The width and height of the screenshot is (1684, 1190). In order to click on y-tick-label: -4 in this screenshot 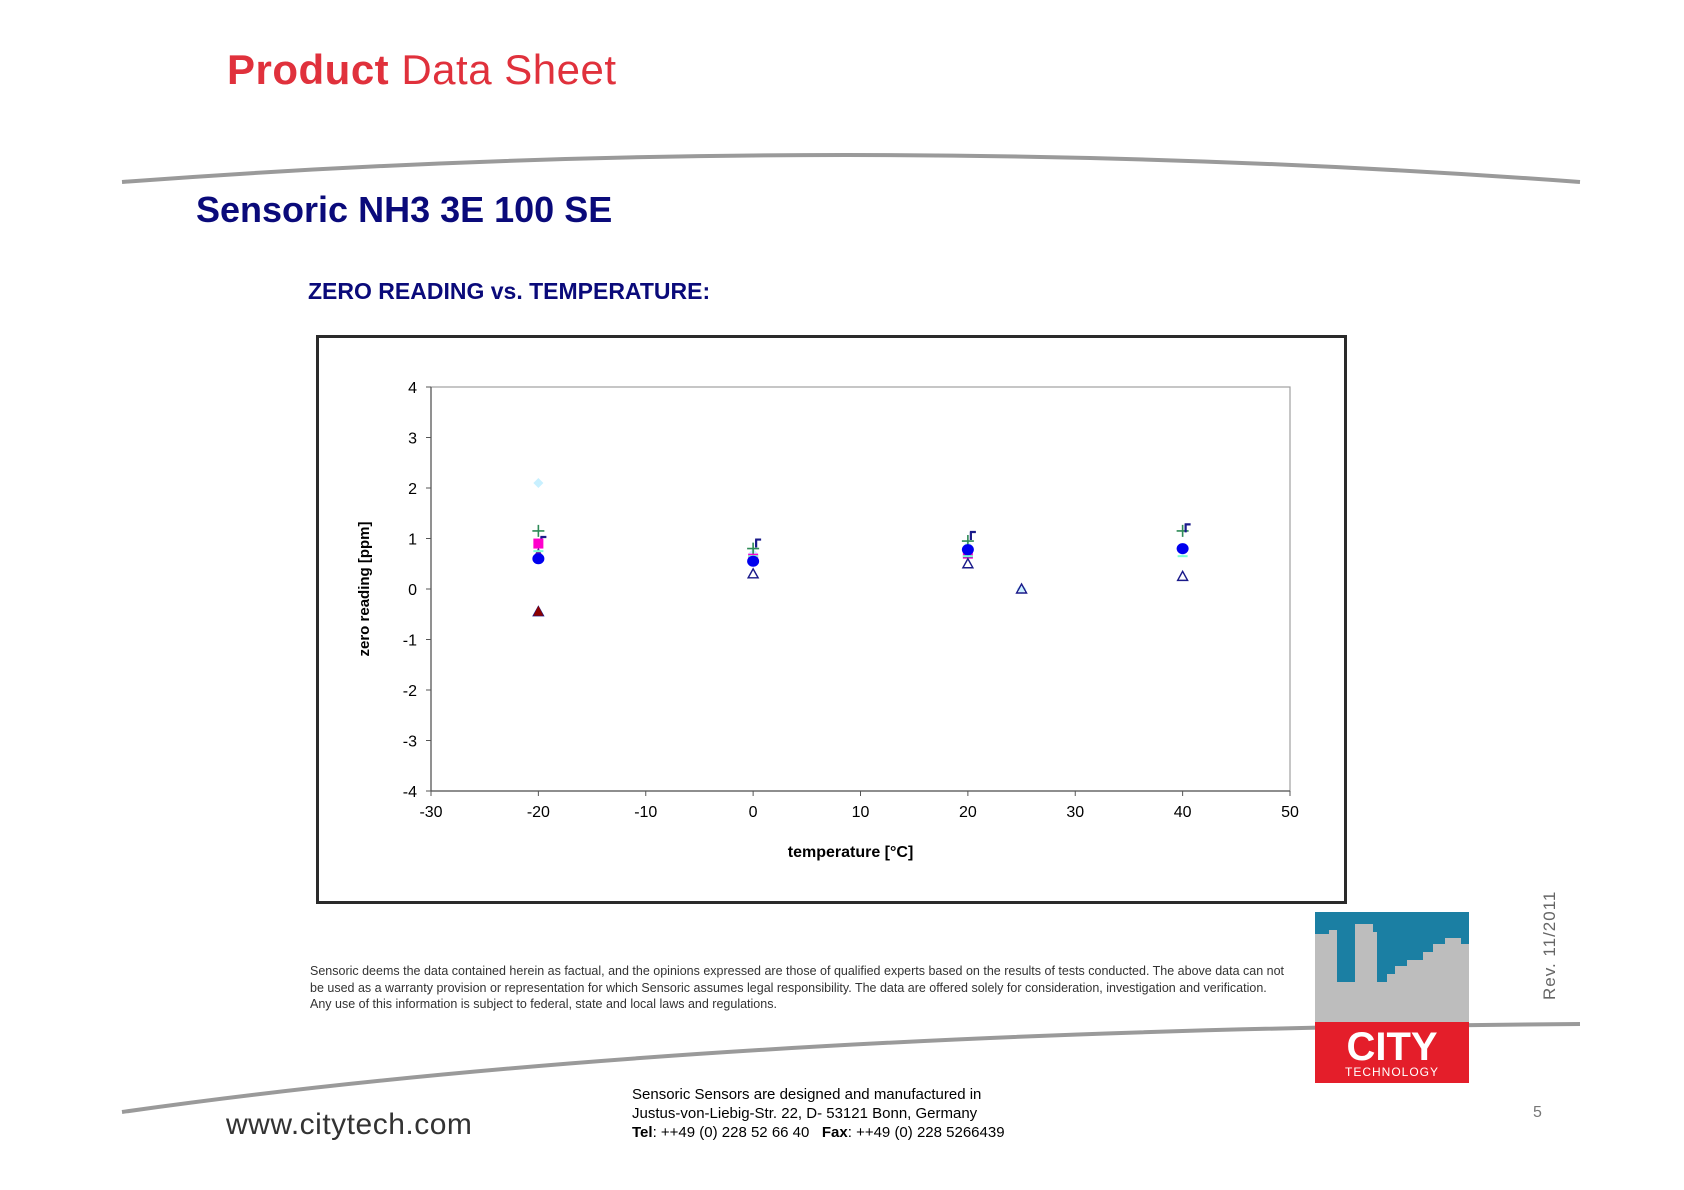, I will do `click(410, 792)`.